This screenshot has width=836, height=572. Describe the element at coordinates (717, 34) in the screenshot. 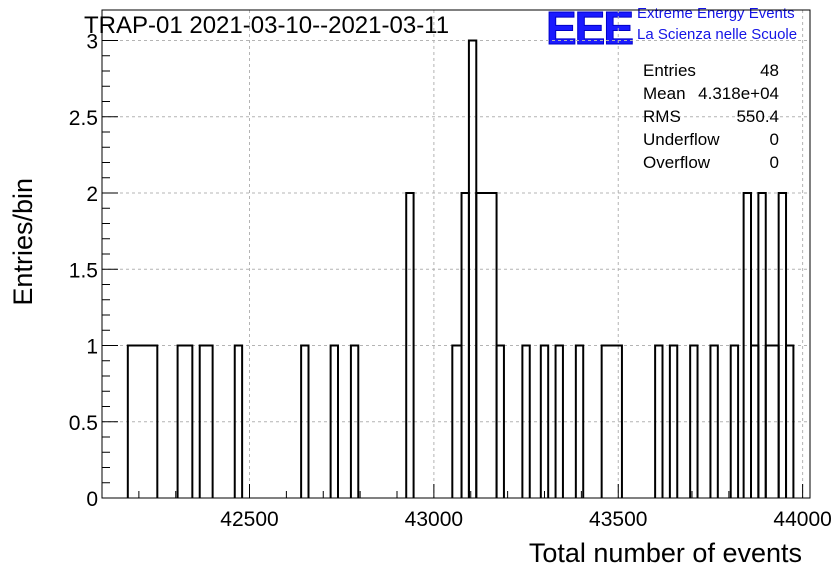

I see `logo-line-2: La Scienza nelle Scuole` at that location.